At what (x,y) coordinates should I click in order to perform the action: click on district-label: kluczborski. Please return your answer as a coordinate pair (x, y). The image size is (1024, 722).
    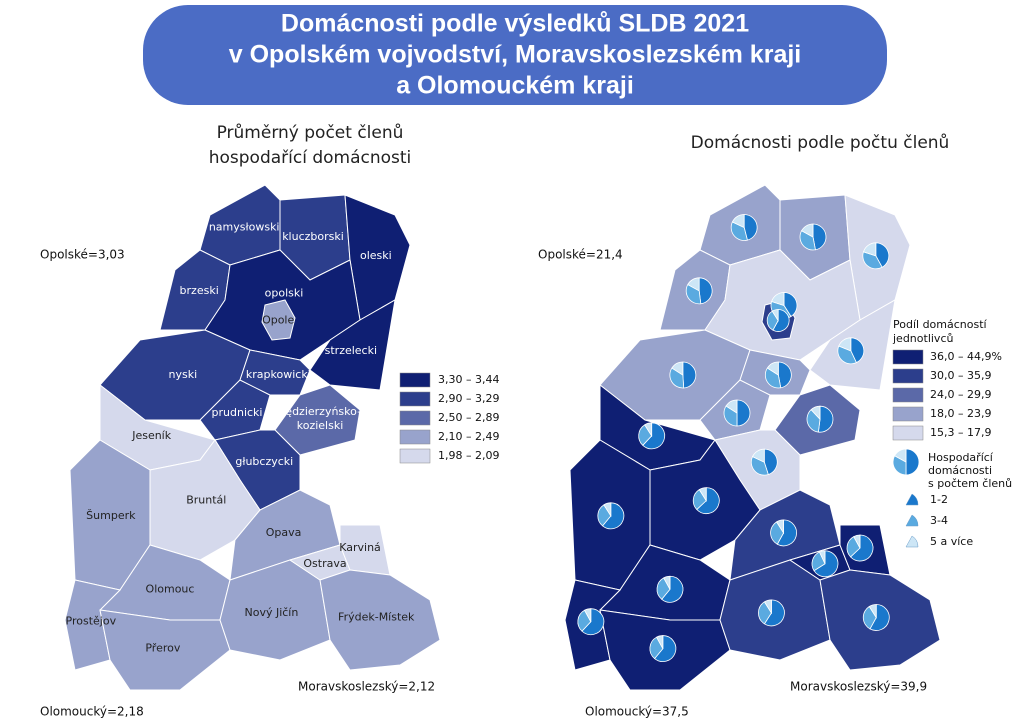
    Looking at the image, I should click on (313, 236).